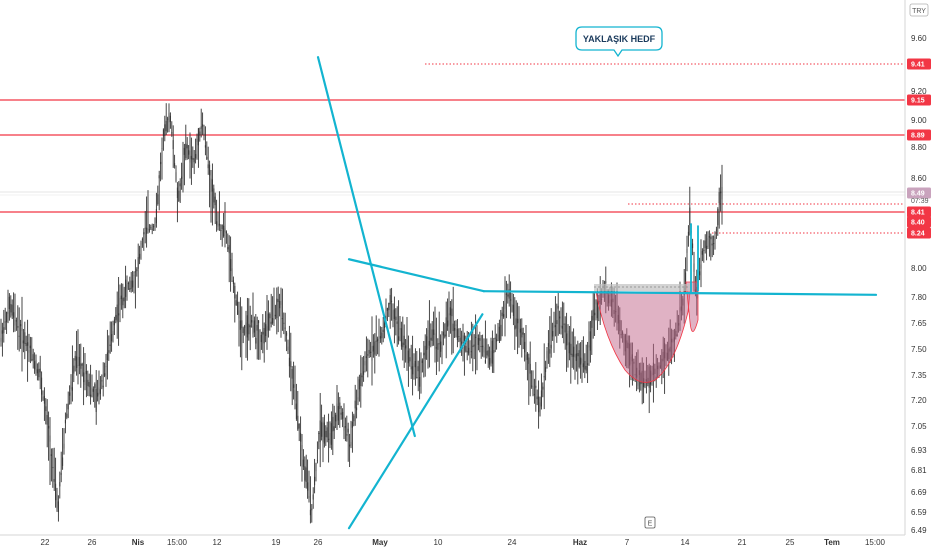 The height and width of the screenshot is (550, 932). Describe the element at coordinates (692, 306) in the screenshot. I see `handle-shape` at that location.